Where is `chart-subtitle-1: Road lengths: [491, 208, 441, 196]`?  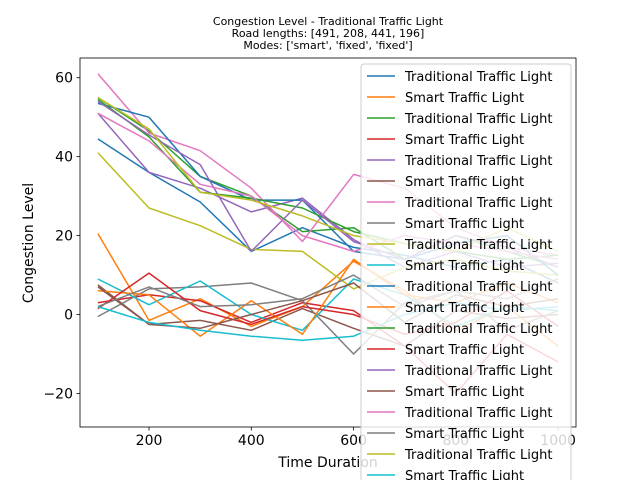
chart-subtitle-1: Road lengths: [491, 208, 441, 196] is located at coordinates (328, 33).